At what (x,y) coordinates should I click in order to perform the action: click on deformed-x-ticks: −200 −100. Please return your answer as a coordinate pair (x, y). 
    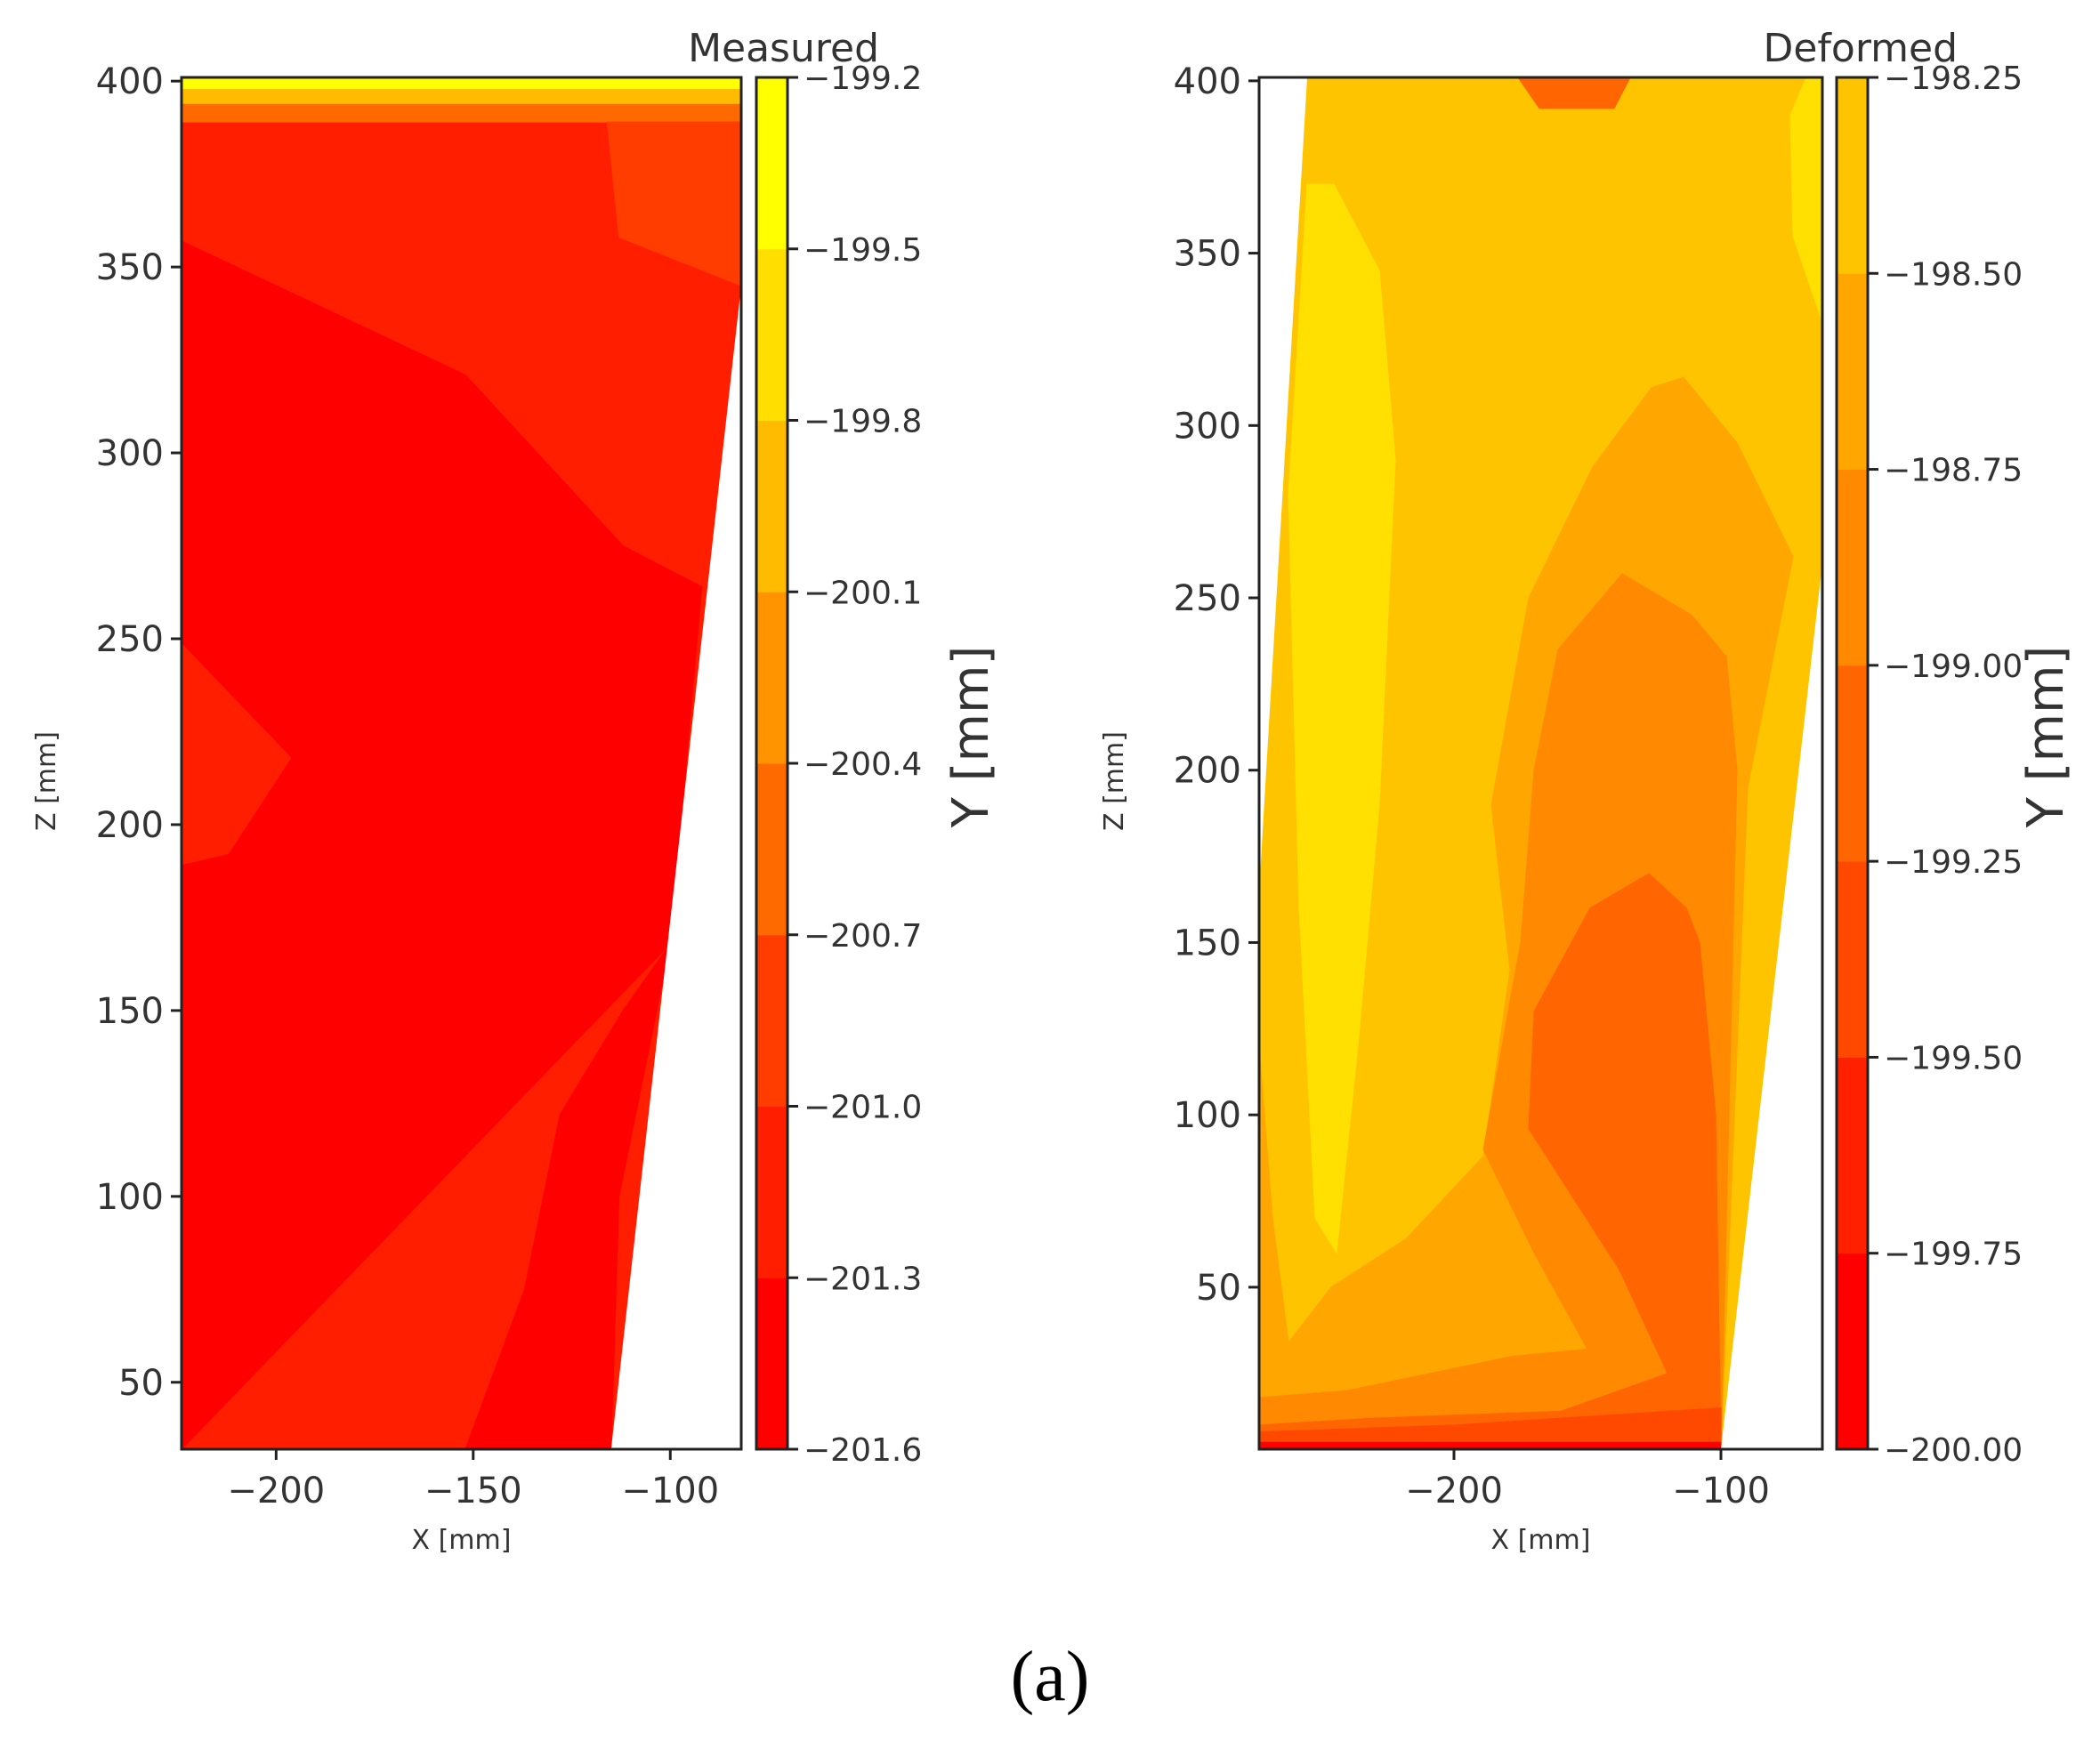
    Looking at the image, I should click on (1587, 1480).